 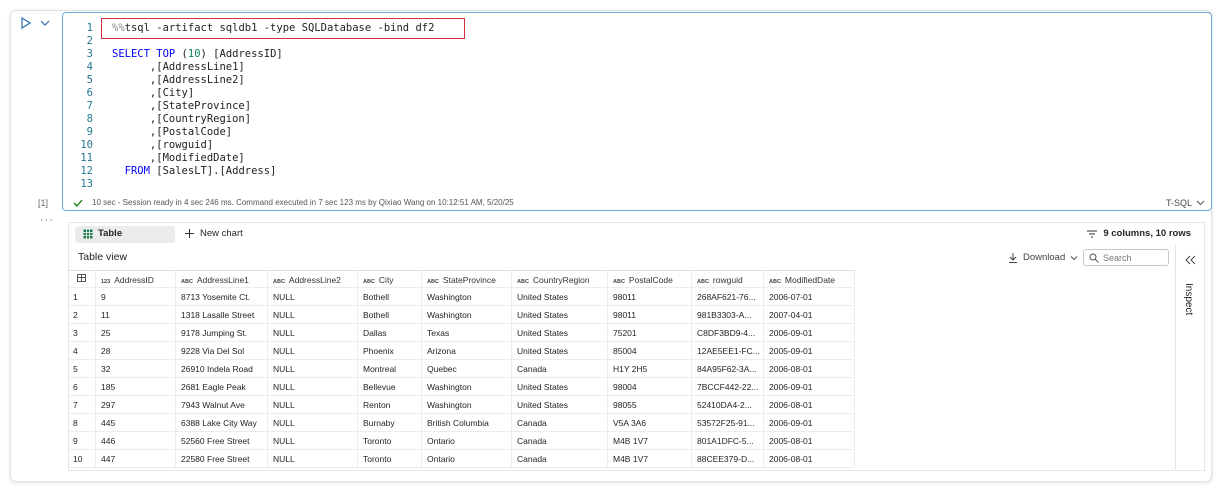 I want to click on table-cell: 2006-09-01, so click(x=809, y=387).